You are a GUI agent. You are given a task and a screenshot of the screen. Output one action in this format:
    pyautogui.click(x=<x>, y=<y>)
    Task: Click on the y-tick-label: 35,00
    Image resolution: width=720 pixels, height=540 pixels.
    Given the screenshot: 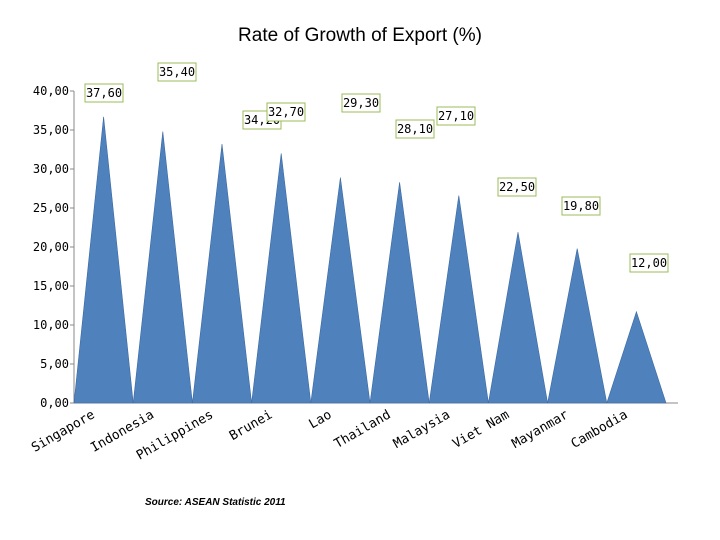 What is the action you would take?
    pyautogui.click(x=51, y=130)
    